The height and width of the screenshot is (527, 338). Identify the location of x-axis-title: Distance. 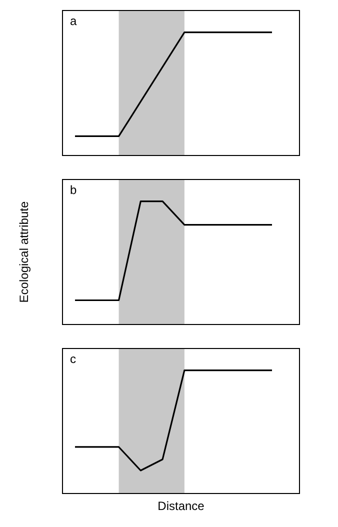
(181, 506).